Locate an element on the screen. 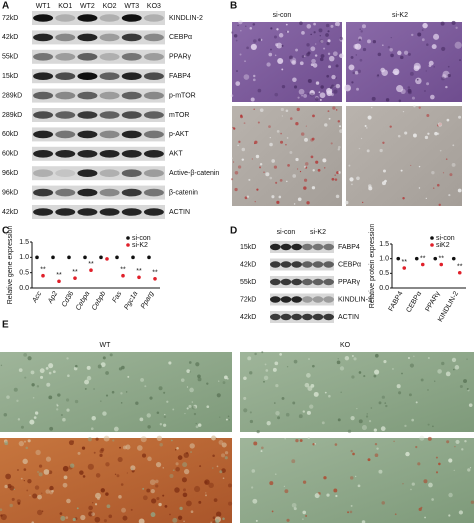  column-label: si-con is located at coordinates (286, 232).